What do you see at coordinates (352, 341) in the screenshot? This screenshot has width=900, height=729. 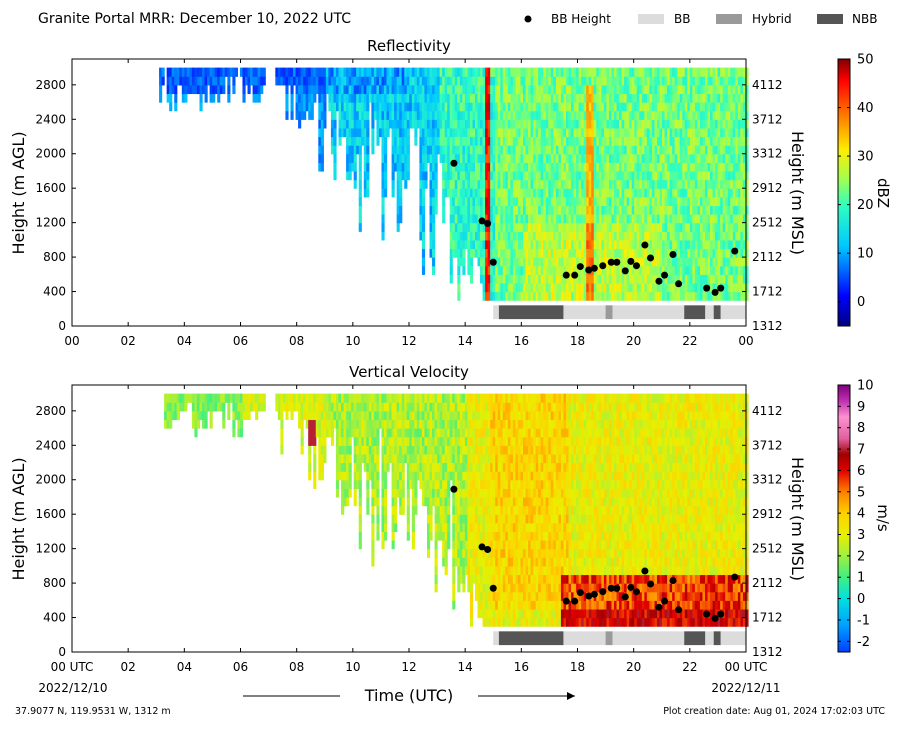 I see `x-tick-label: 10` at bounding box center [352, 341].